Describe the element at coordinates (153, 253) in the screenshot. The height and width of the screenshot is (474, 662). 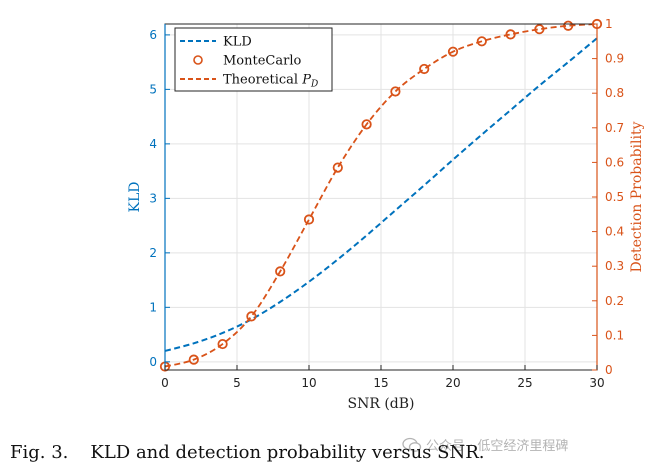
I see `y-left-tick-label: 2` at that location.